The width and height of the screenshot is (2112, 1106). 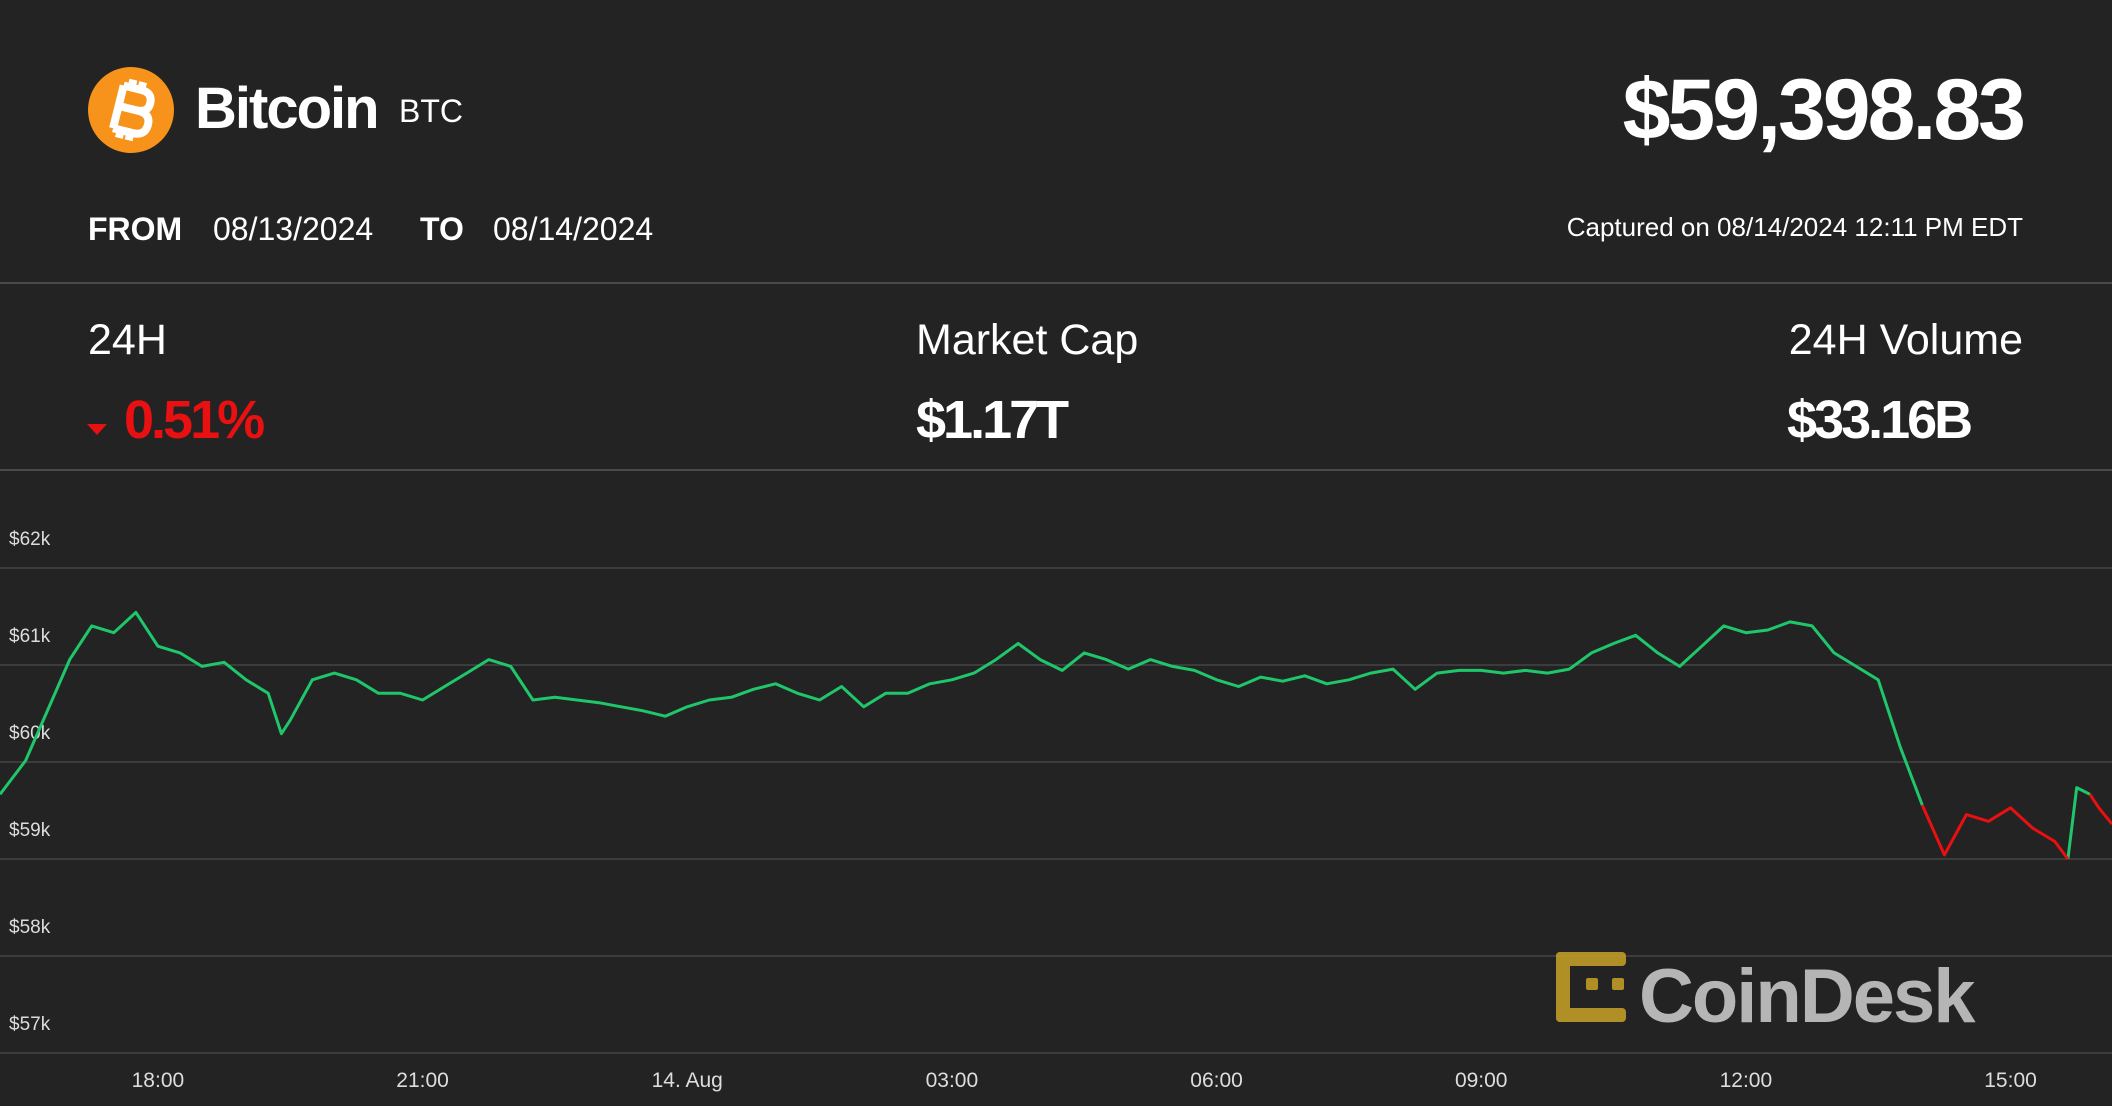 I want to click on stat-value: $1.17T, so click(x=992, y=420).